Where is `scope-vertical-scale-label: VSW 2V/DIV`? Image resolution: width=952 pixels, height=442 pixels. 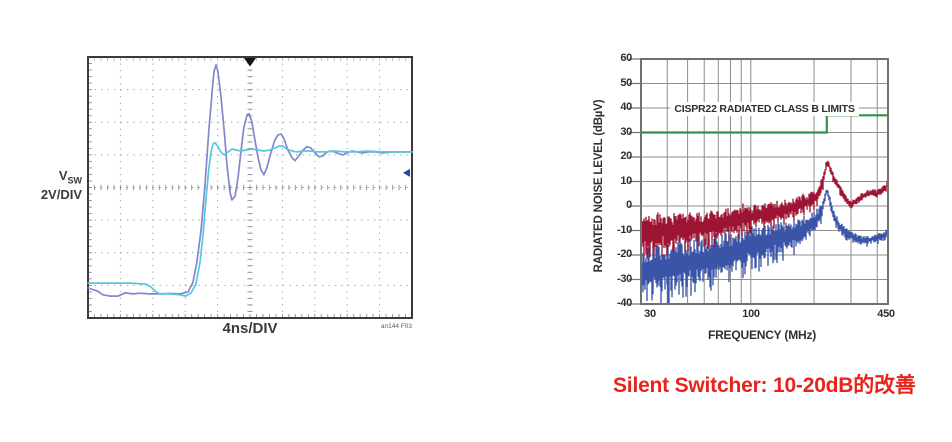
scope-vertical-scale-label: VSW 2V/DIV is located at coordinates (53, 185).